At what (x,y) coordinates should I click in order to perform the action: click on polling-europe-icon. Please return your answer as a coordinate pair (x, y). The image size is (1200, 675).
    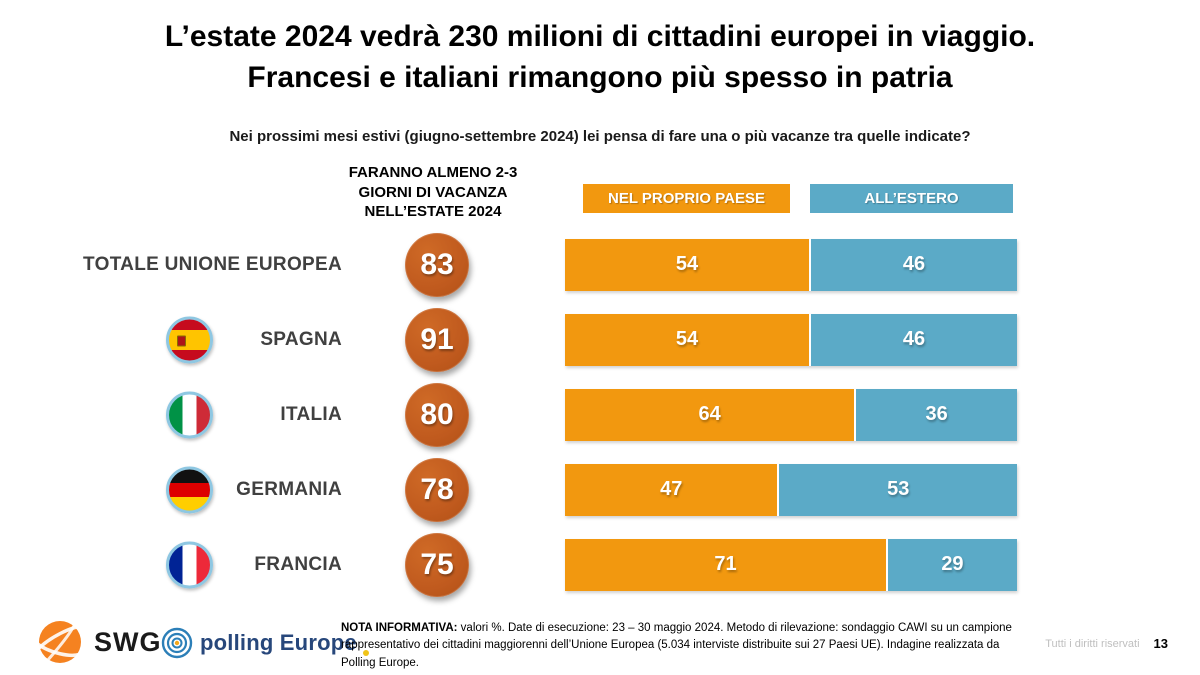
    Looking at the image, I should click on (177, 643).